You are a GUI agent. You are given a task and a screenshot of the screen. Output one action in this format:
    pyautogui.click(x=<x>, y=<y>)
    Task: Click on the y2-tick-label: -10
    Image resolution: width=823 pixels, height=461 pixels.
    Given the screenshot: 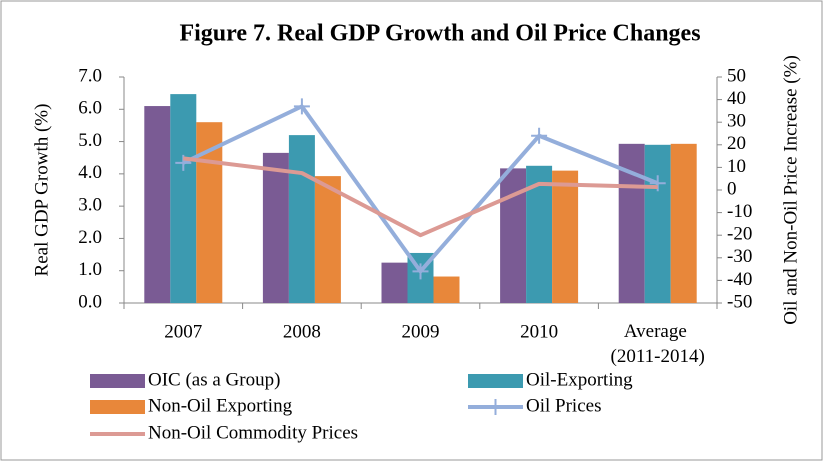 What is the action you would take?
    pyautogui.click(x=739, y=211)
    